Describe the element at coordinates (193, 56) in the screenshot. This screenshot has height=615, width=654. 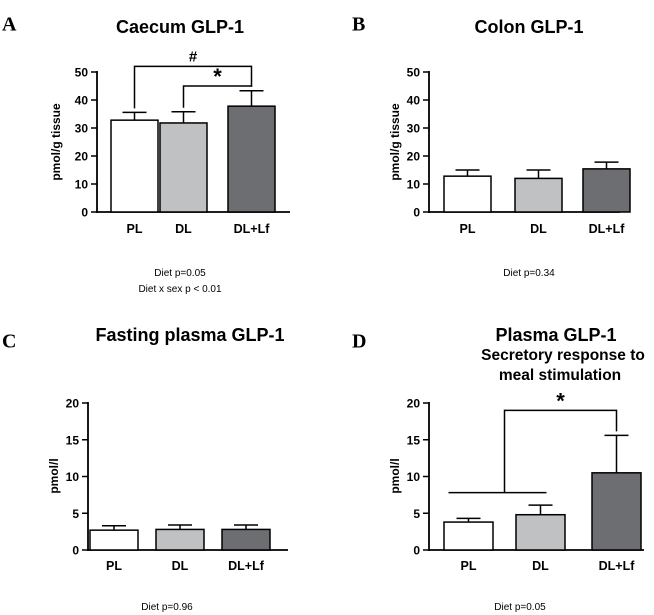
I see `significance-marker: #` at that location.